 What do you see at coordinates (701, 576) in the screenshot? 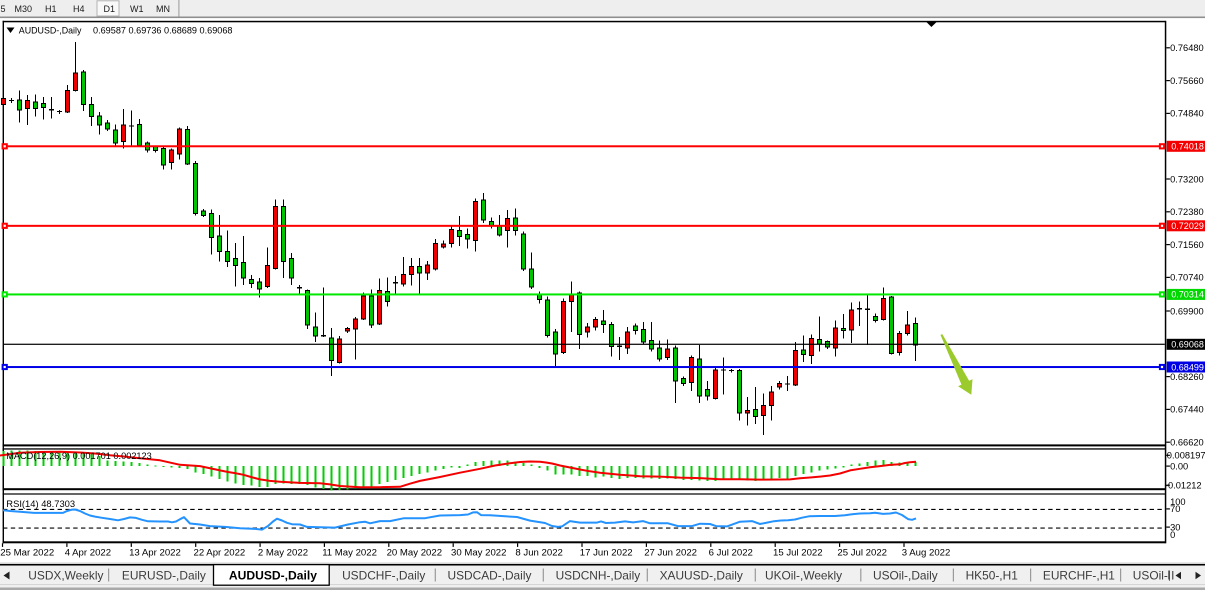
I see `svg-text: XAUUSD-,Daily` at bounding box center [701, 576].